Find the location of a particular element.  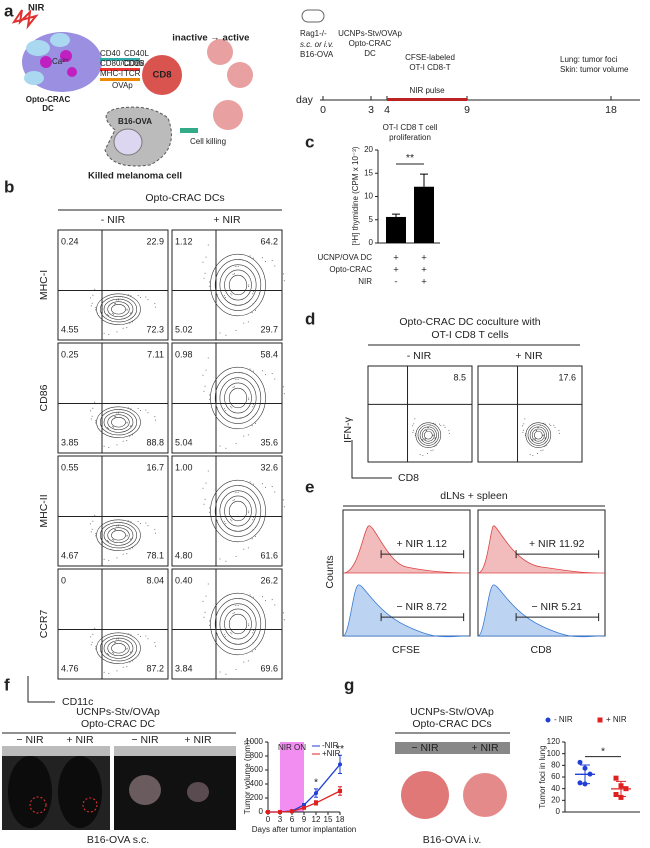

histogram is located at coordinates (406, 549).